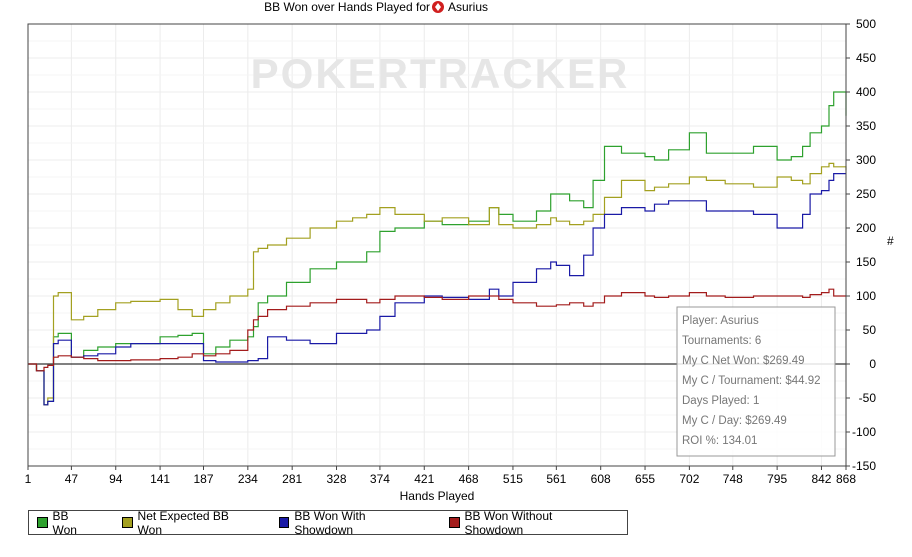 The image size is (912, 557). Describe the element at coordinates (380, 479) in the screenshot. I see `x-tick-label: 374` at that location.